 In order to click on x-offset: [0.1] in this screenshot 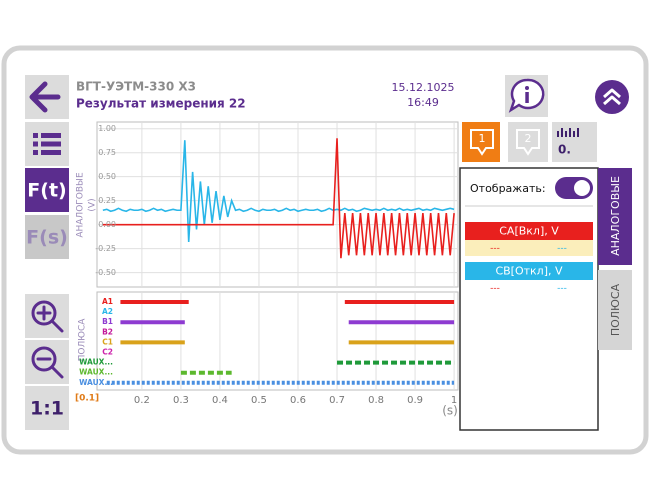, I will do `click(87, 399)`.